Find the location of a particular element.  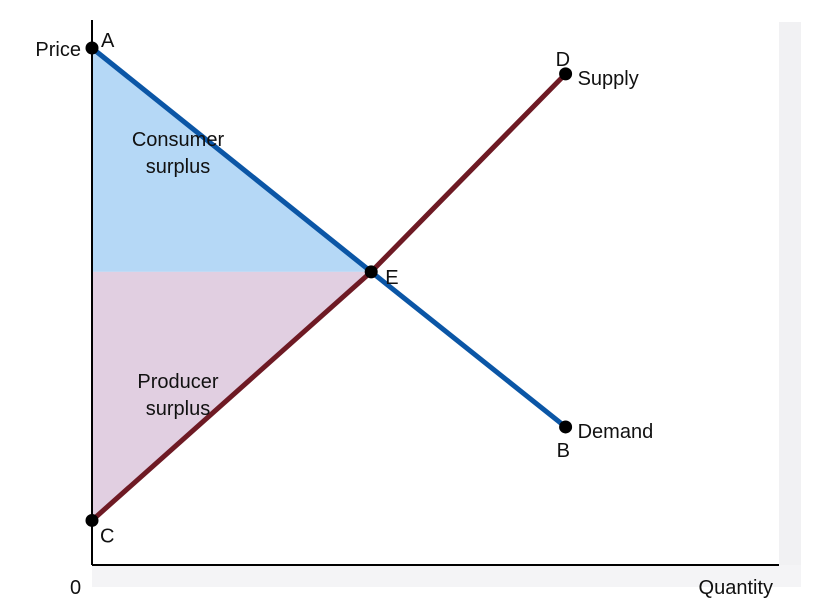

consumer-surplus-label-line: surplus is located at coordinates (178, 167).